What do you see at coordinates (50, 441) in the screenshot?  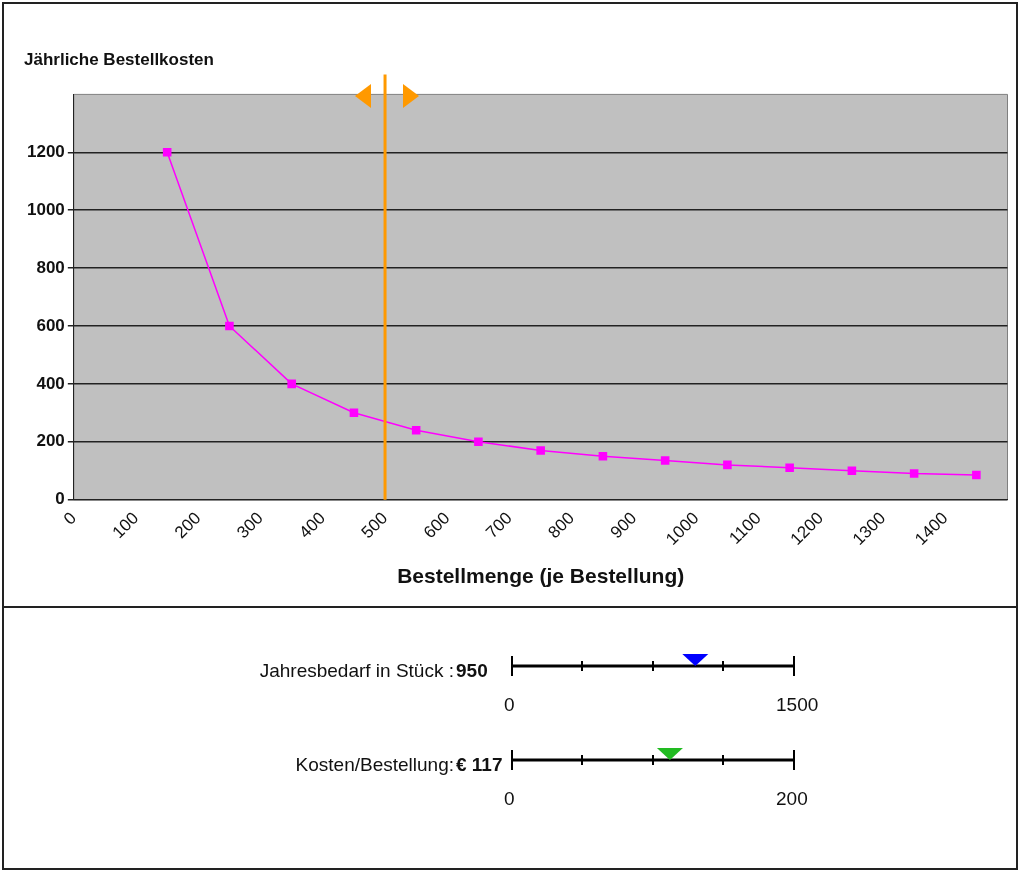 I see `y-tick-label: 200` at bounding box center [50, 441].